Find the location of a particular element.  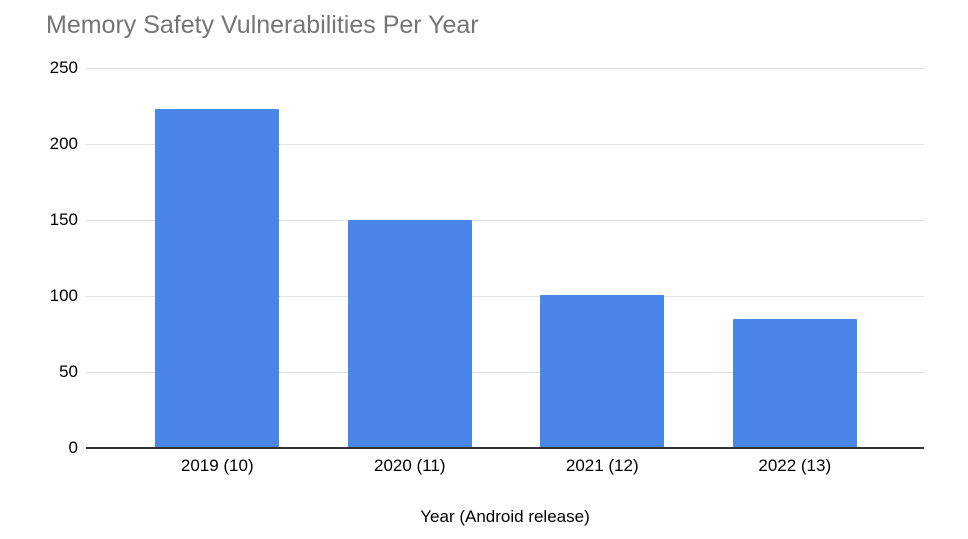

x-axis-baseline is located at coordinates (505, 448).